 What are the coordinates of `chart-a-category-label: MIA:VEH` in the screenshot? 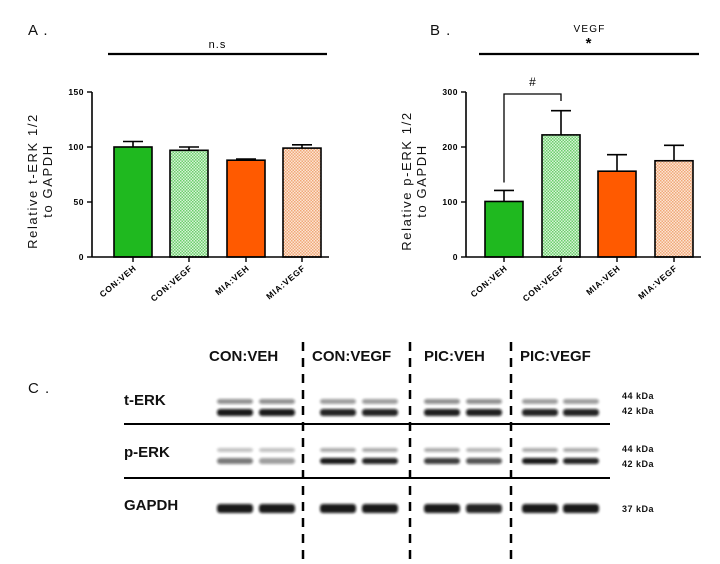 It's located at (232, 280).